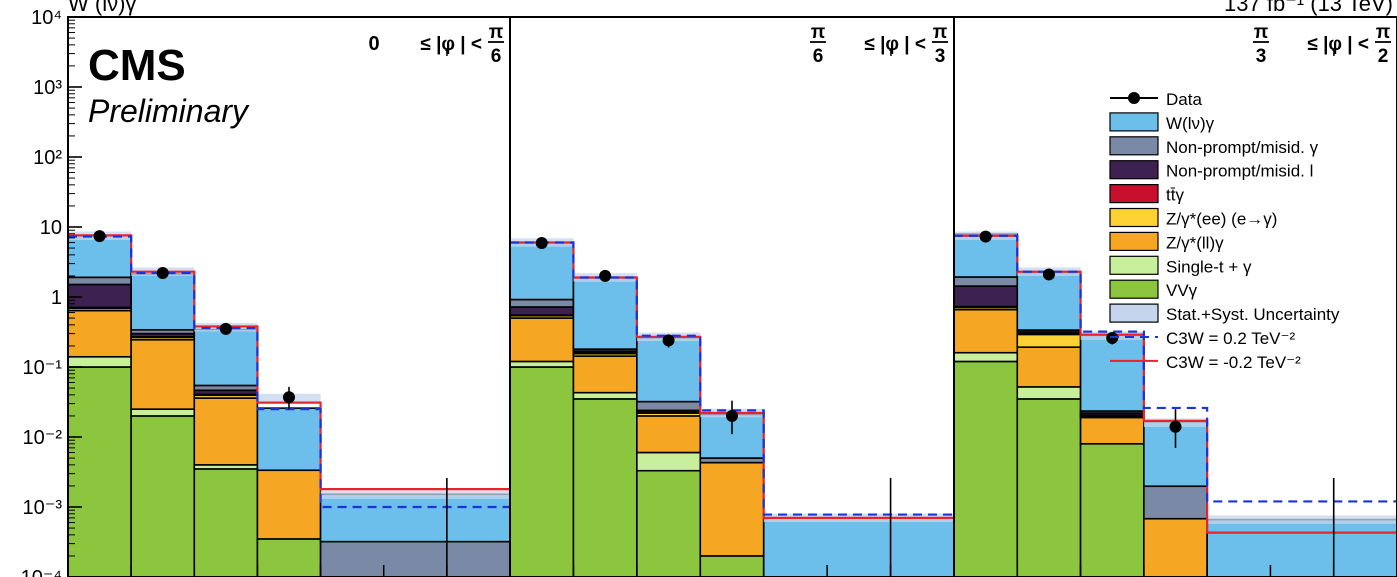 This screenshot has width=1397, height=577. I want to click on y-tick-label: 10², so click(47, 158).